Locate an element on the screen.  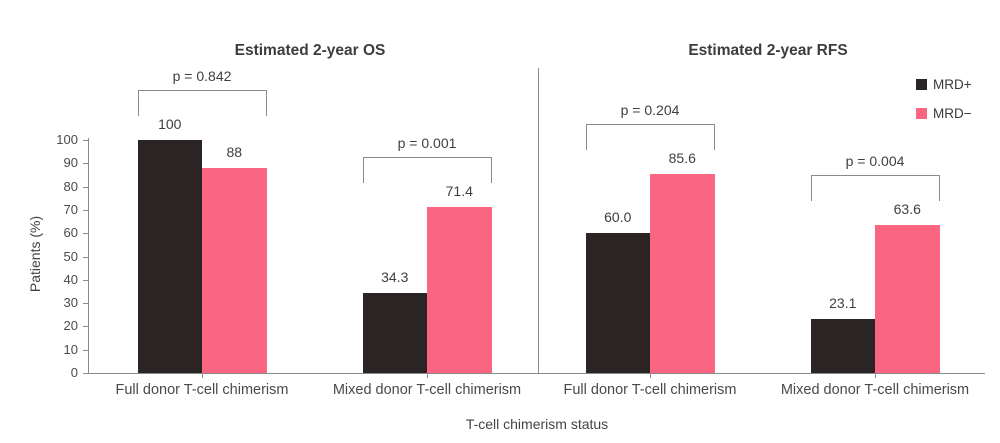
y-tick-label: 40 is located at coordinates (70, 279).